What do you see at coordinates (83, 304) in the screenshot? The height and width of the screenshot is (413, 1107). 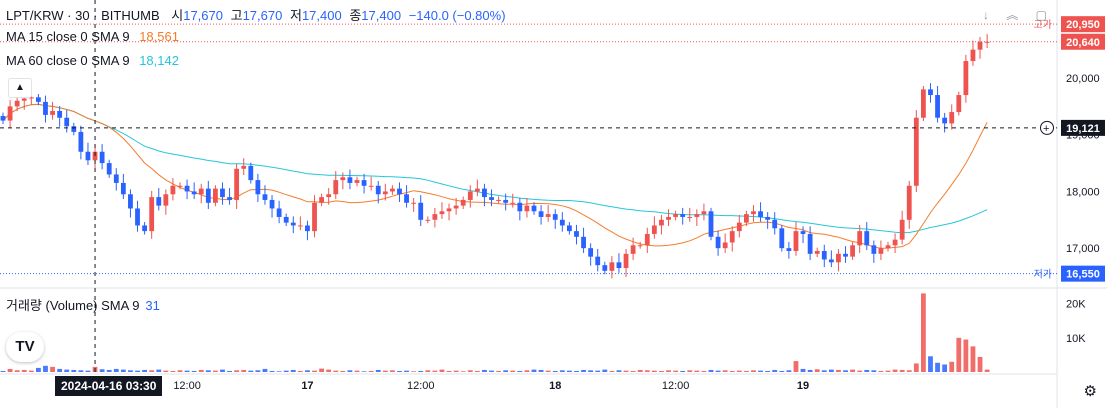 I see `volume-legend: 거래량 (Volume) SMA 9 31` at bounding box center [83, 304].